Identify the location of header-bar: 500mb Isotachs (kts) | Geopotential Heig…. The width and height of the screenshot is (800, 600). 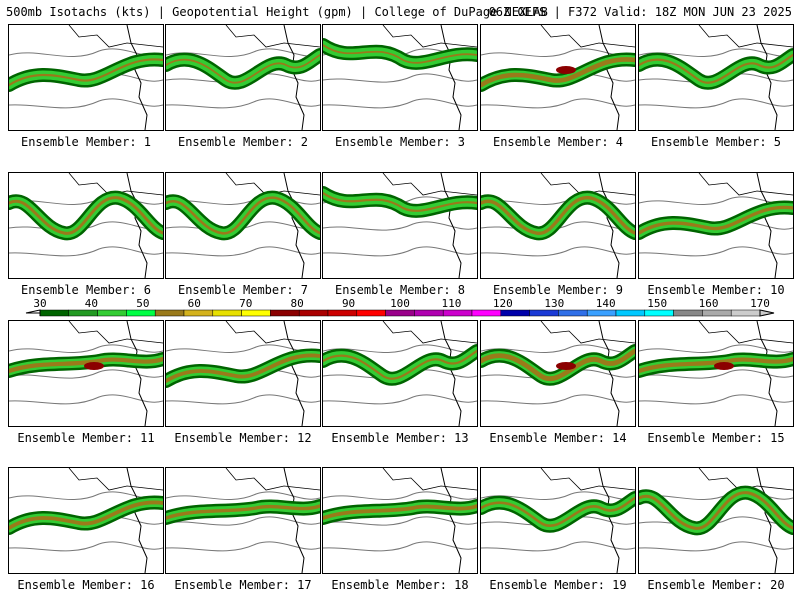
(400, 11).